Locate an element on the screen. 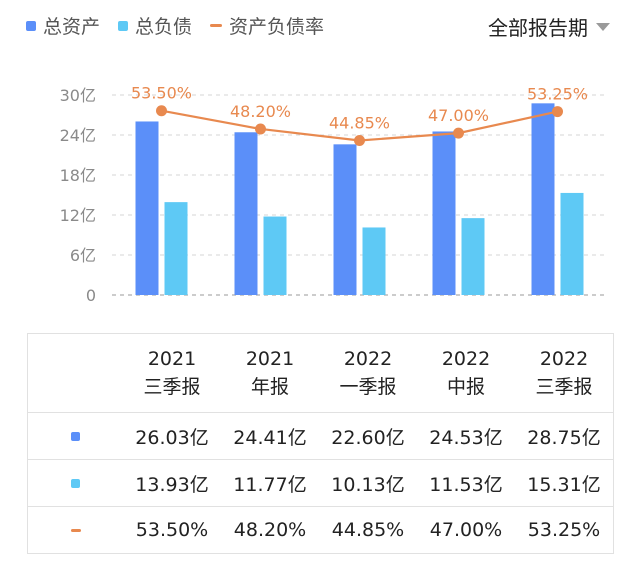  period-selector-label: 全部报告期 is located at coordinates (538, 28).